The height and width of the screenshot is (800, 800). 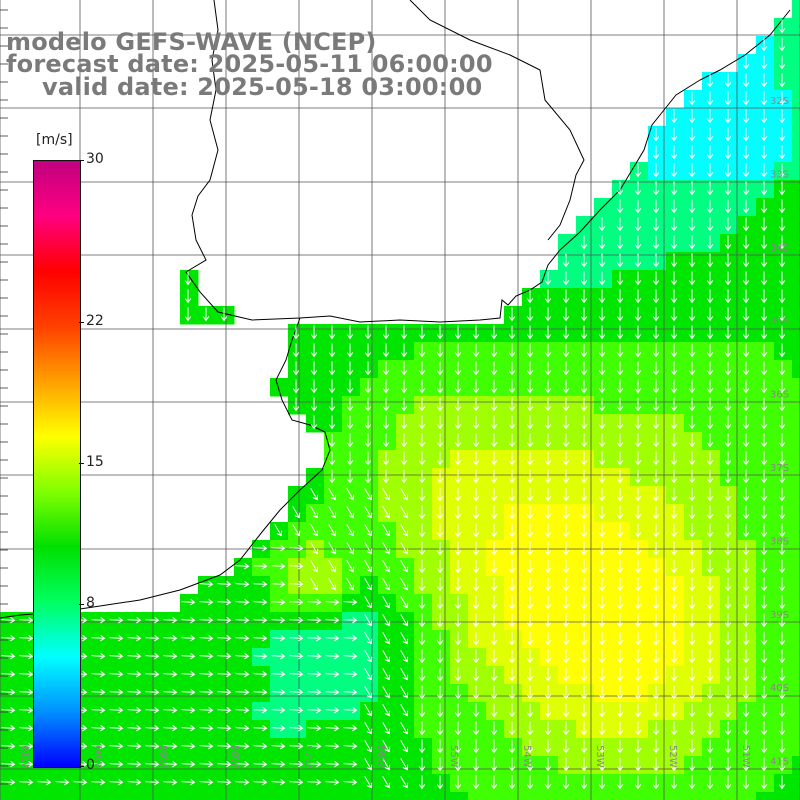 What do you see at coordinates (779, 615) in the screenshot?
I see `latitude-label: 39S` at bounding box center [779, 615].